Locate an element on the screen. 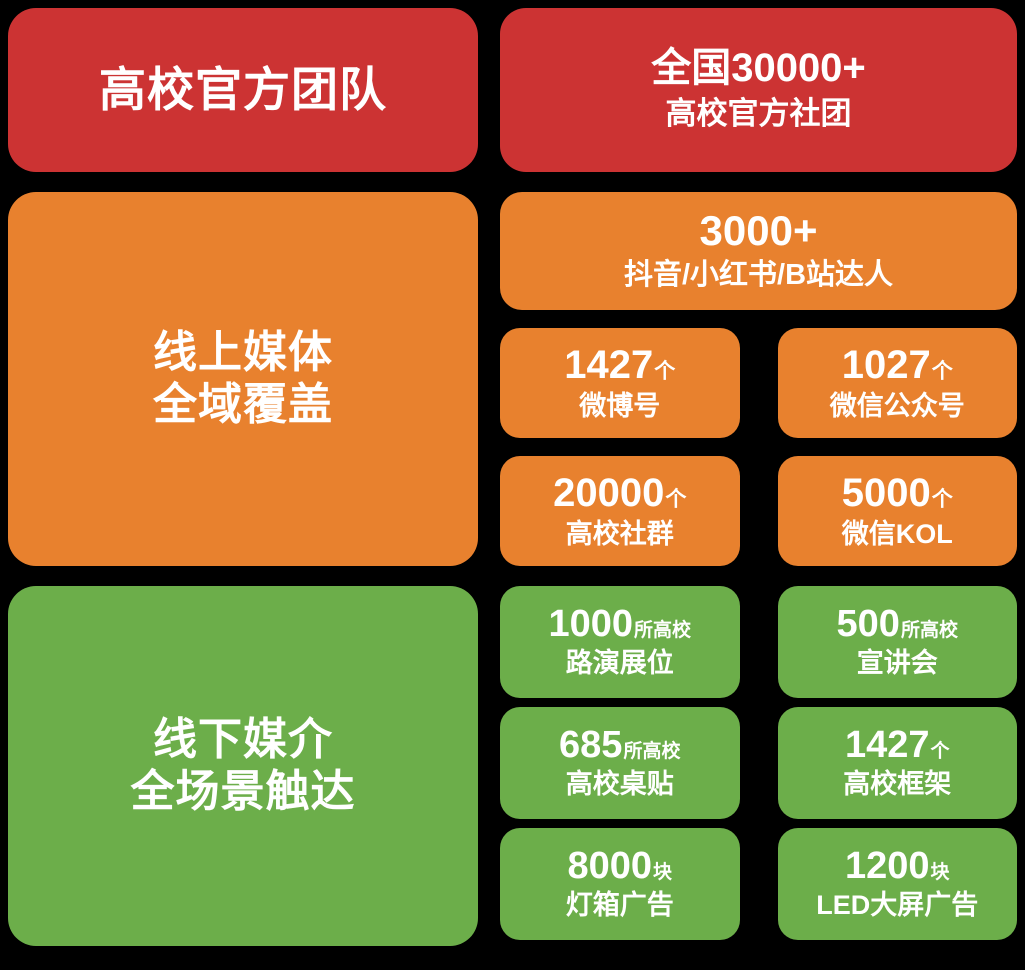 Image resolution: width=1025 pixels, height=970 pixels. stat-value-weibo: 1427 个 is located at coordinates (619, 365).